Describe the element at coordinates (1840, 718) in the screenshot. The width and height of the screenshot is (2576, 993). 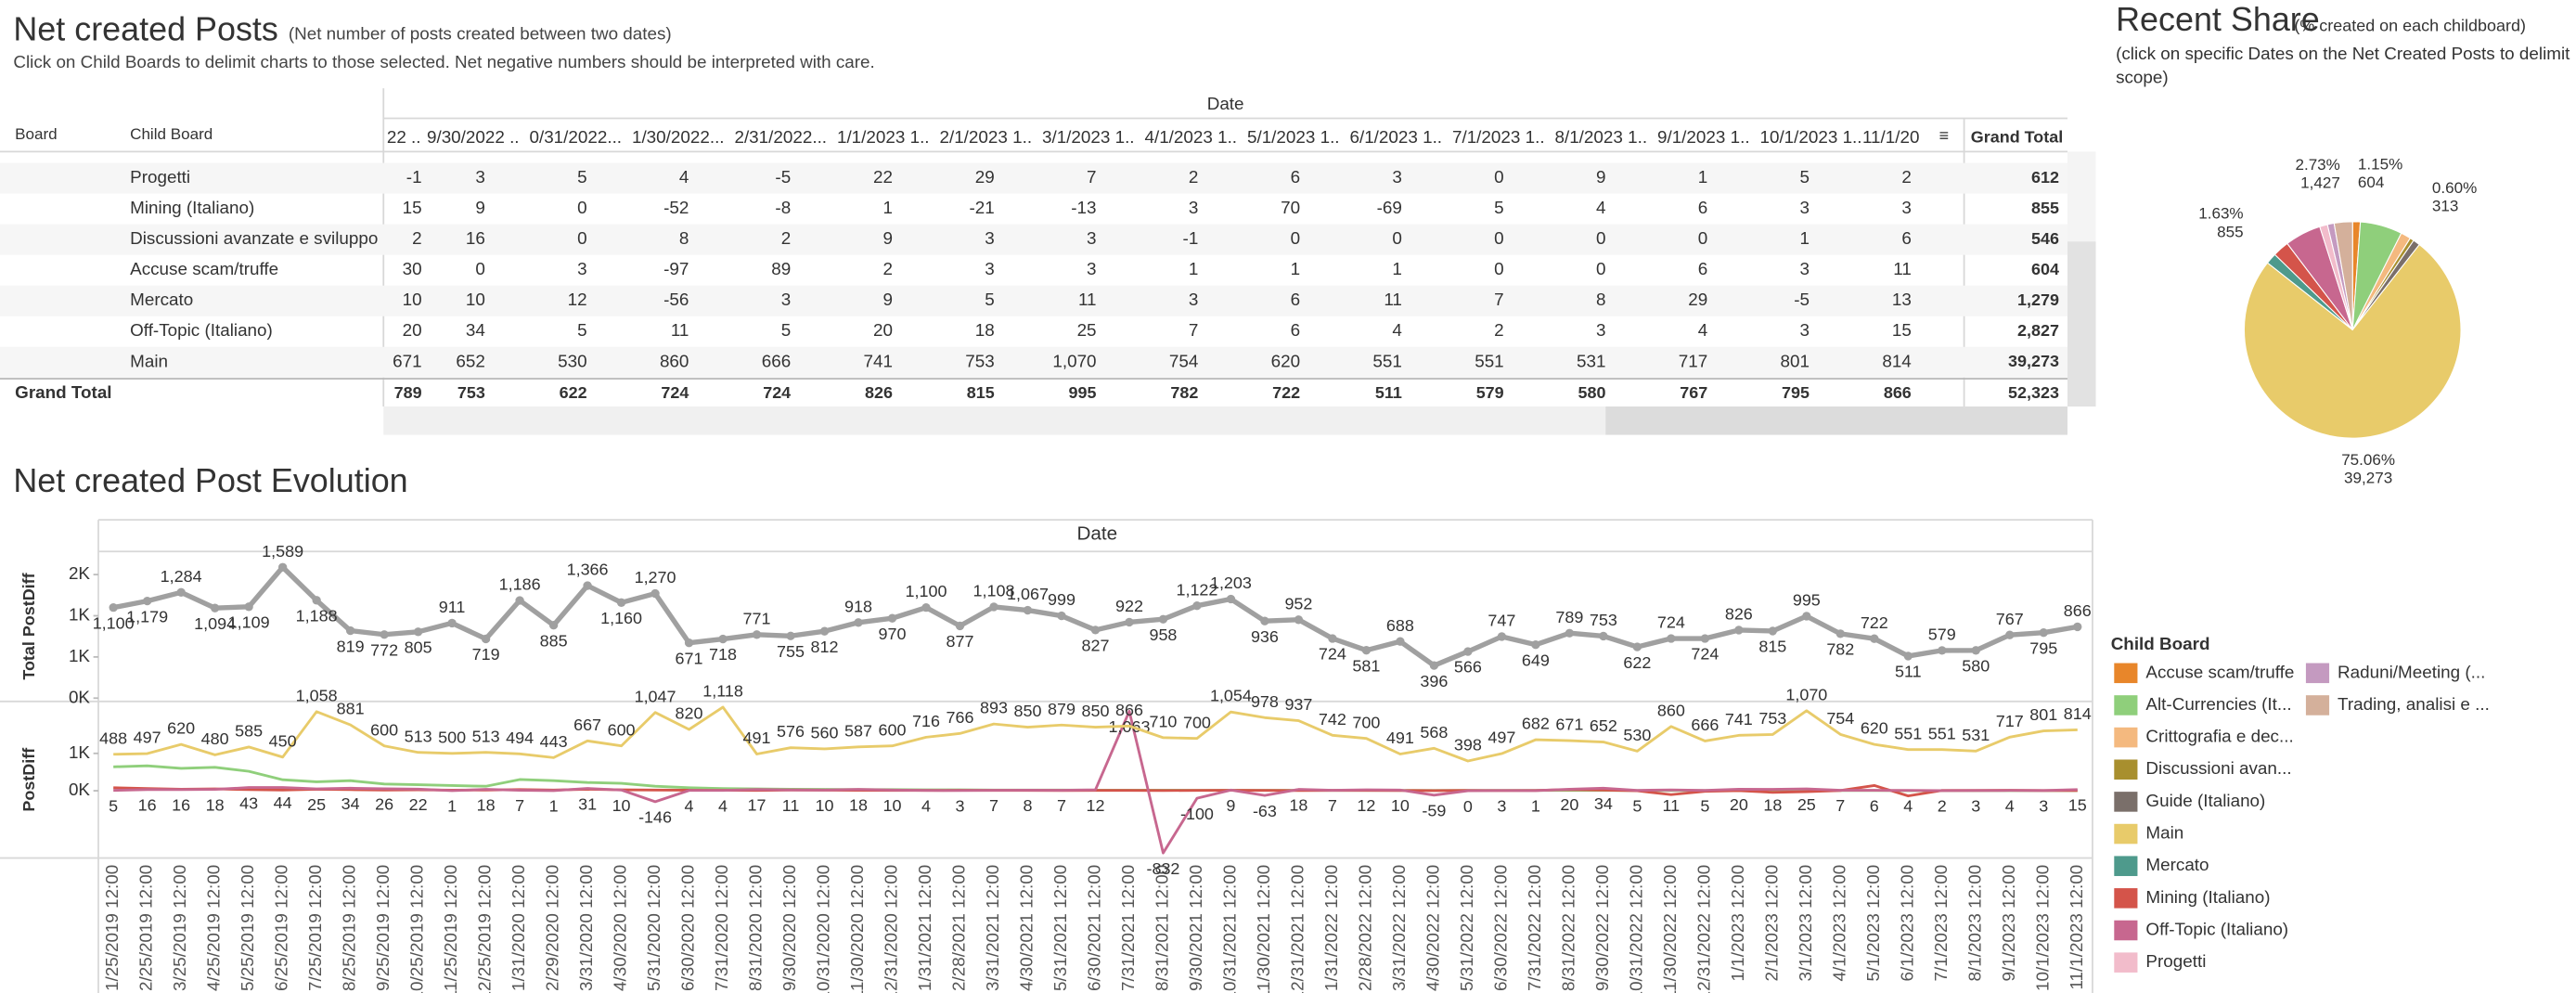
I see `data-label: 754` at that location.